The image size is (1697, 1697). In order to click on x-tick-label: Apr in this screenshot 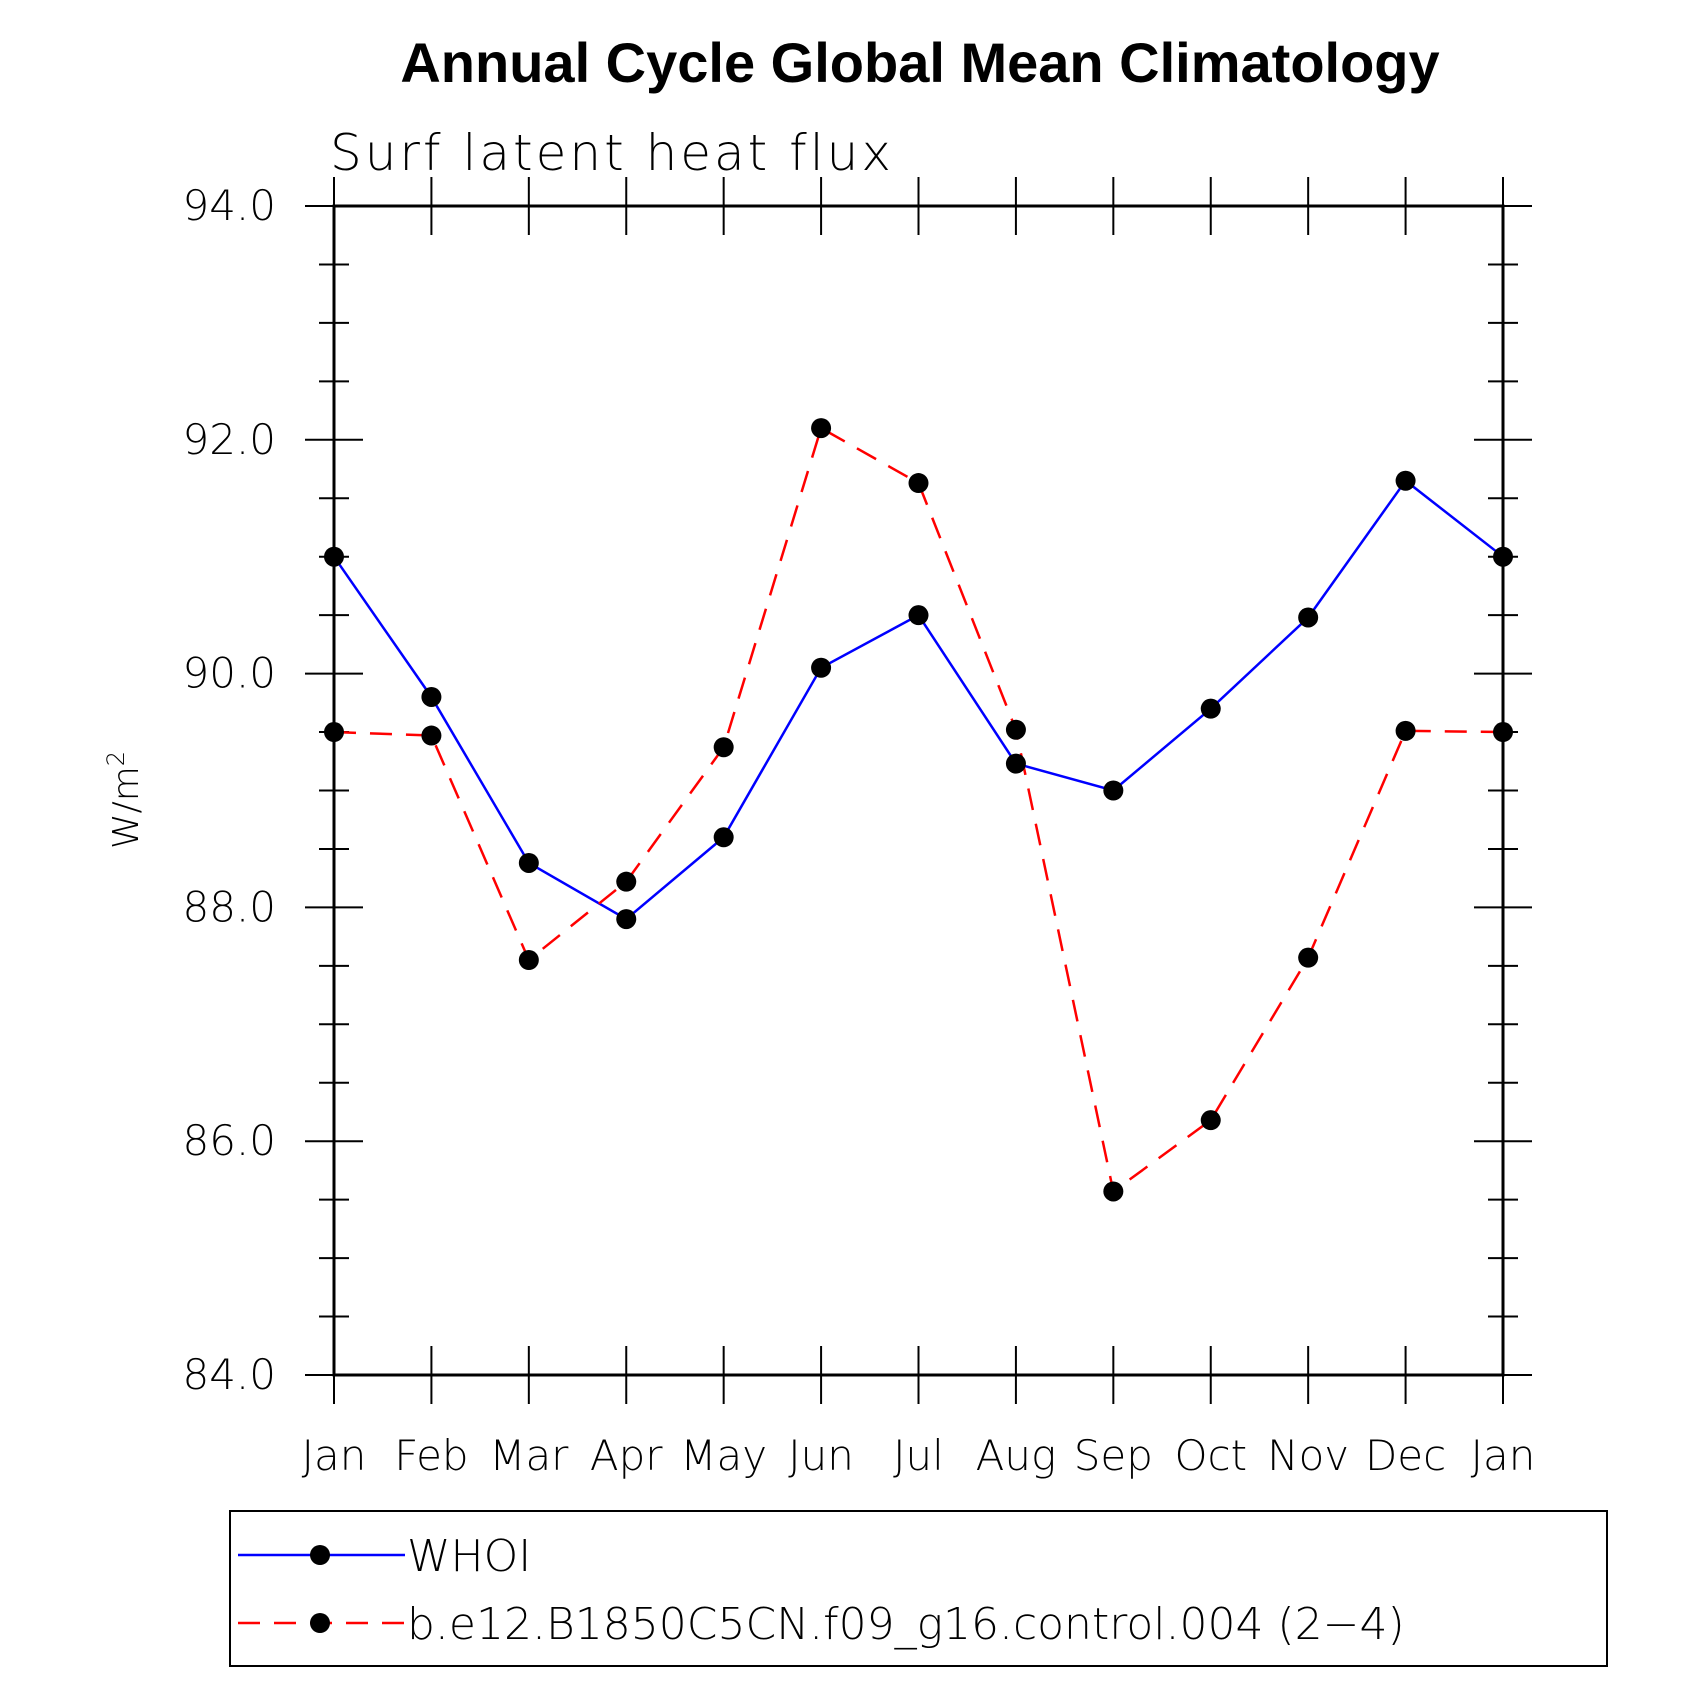, I will do `click(626, 1455)`.